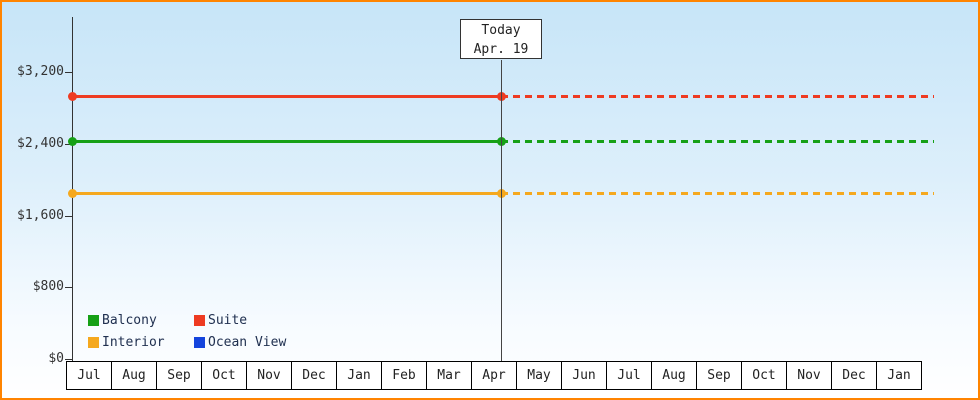 The width and height of the screenshot is (980, 400). Describe the element at coordinates (40, 143) in the screenshot. I see `y-tick-label: $2,400` at that location.